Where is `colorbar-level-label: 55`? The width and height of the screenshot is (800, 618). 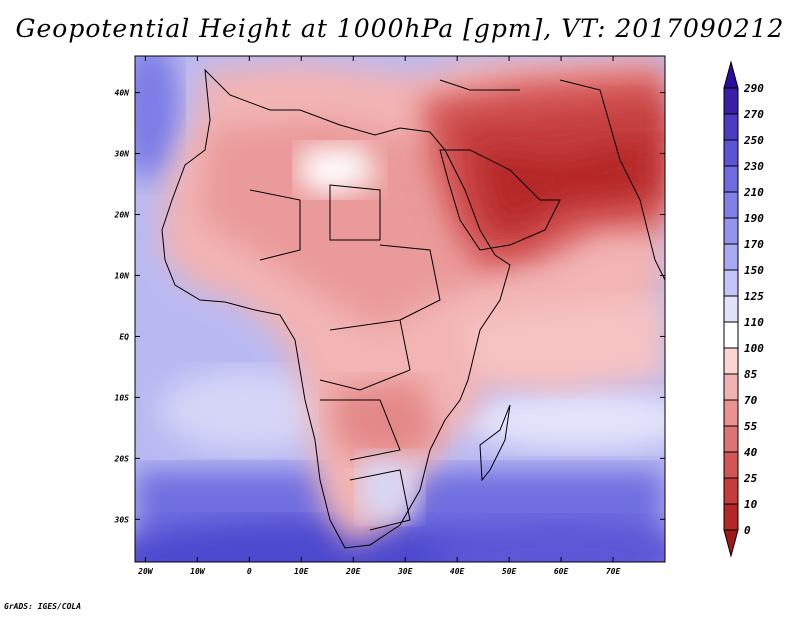
colorbar-level-label: 55 is located at coordinates (751, 426).